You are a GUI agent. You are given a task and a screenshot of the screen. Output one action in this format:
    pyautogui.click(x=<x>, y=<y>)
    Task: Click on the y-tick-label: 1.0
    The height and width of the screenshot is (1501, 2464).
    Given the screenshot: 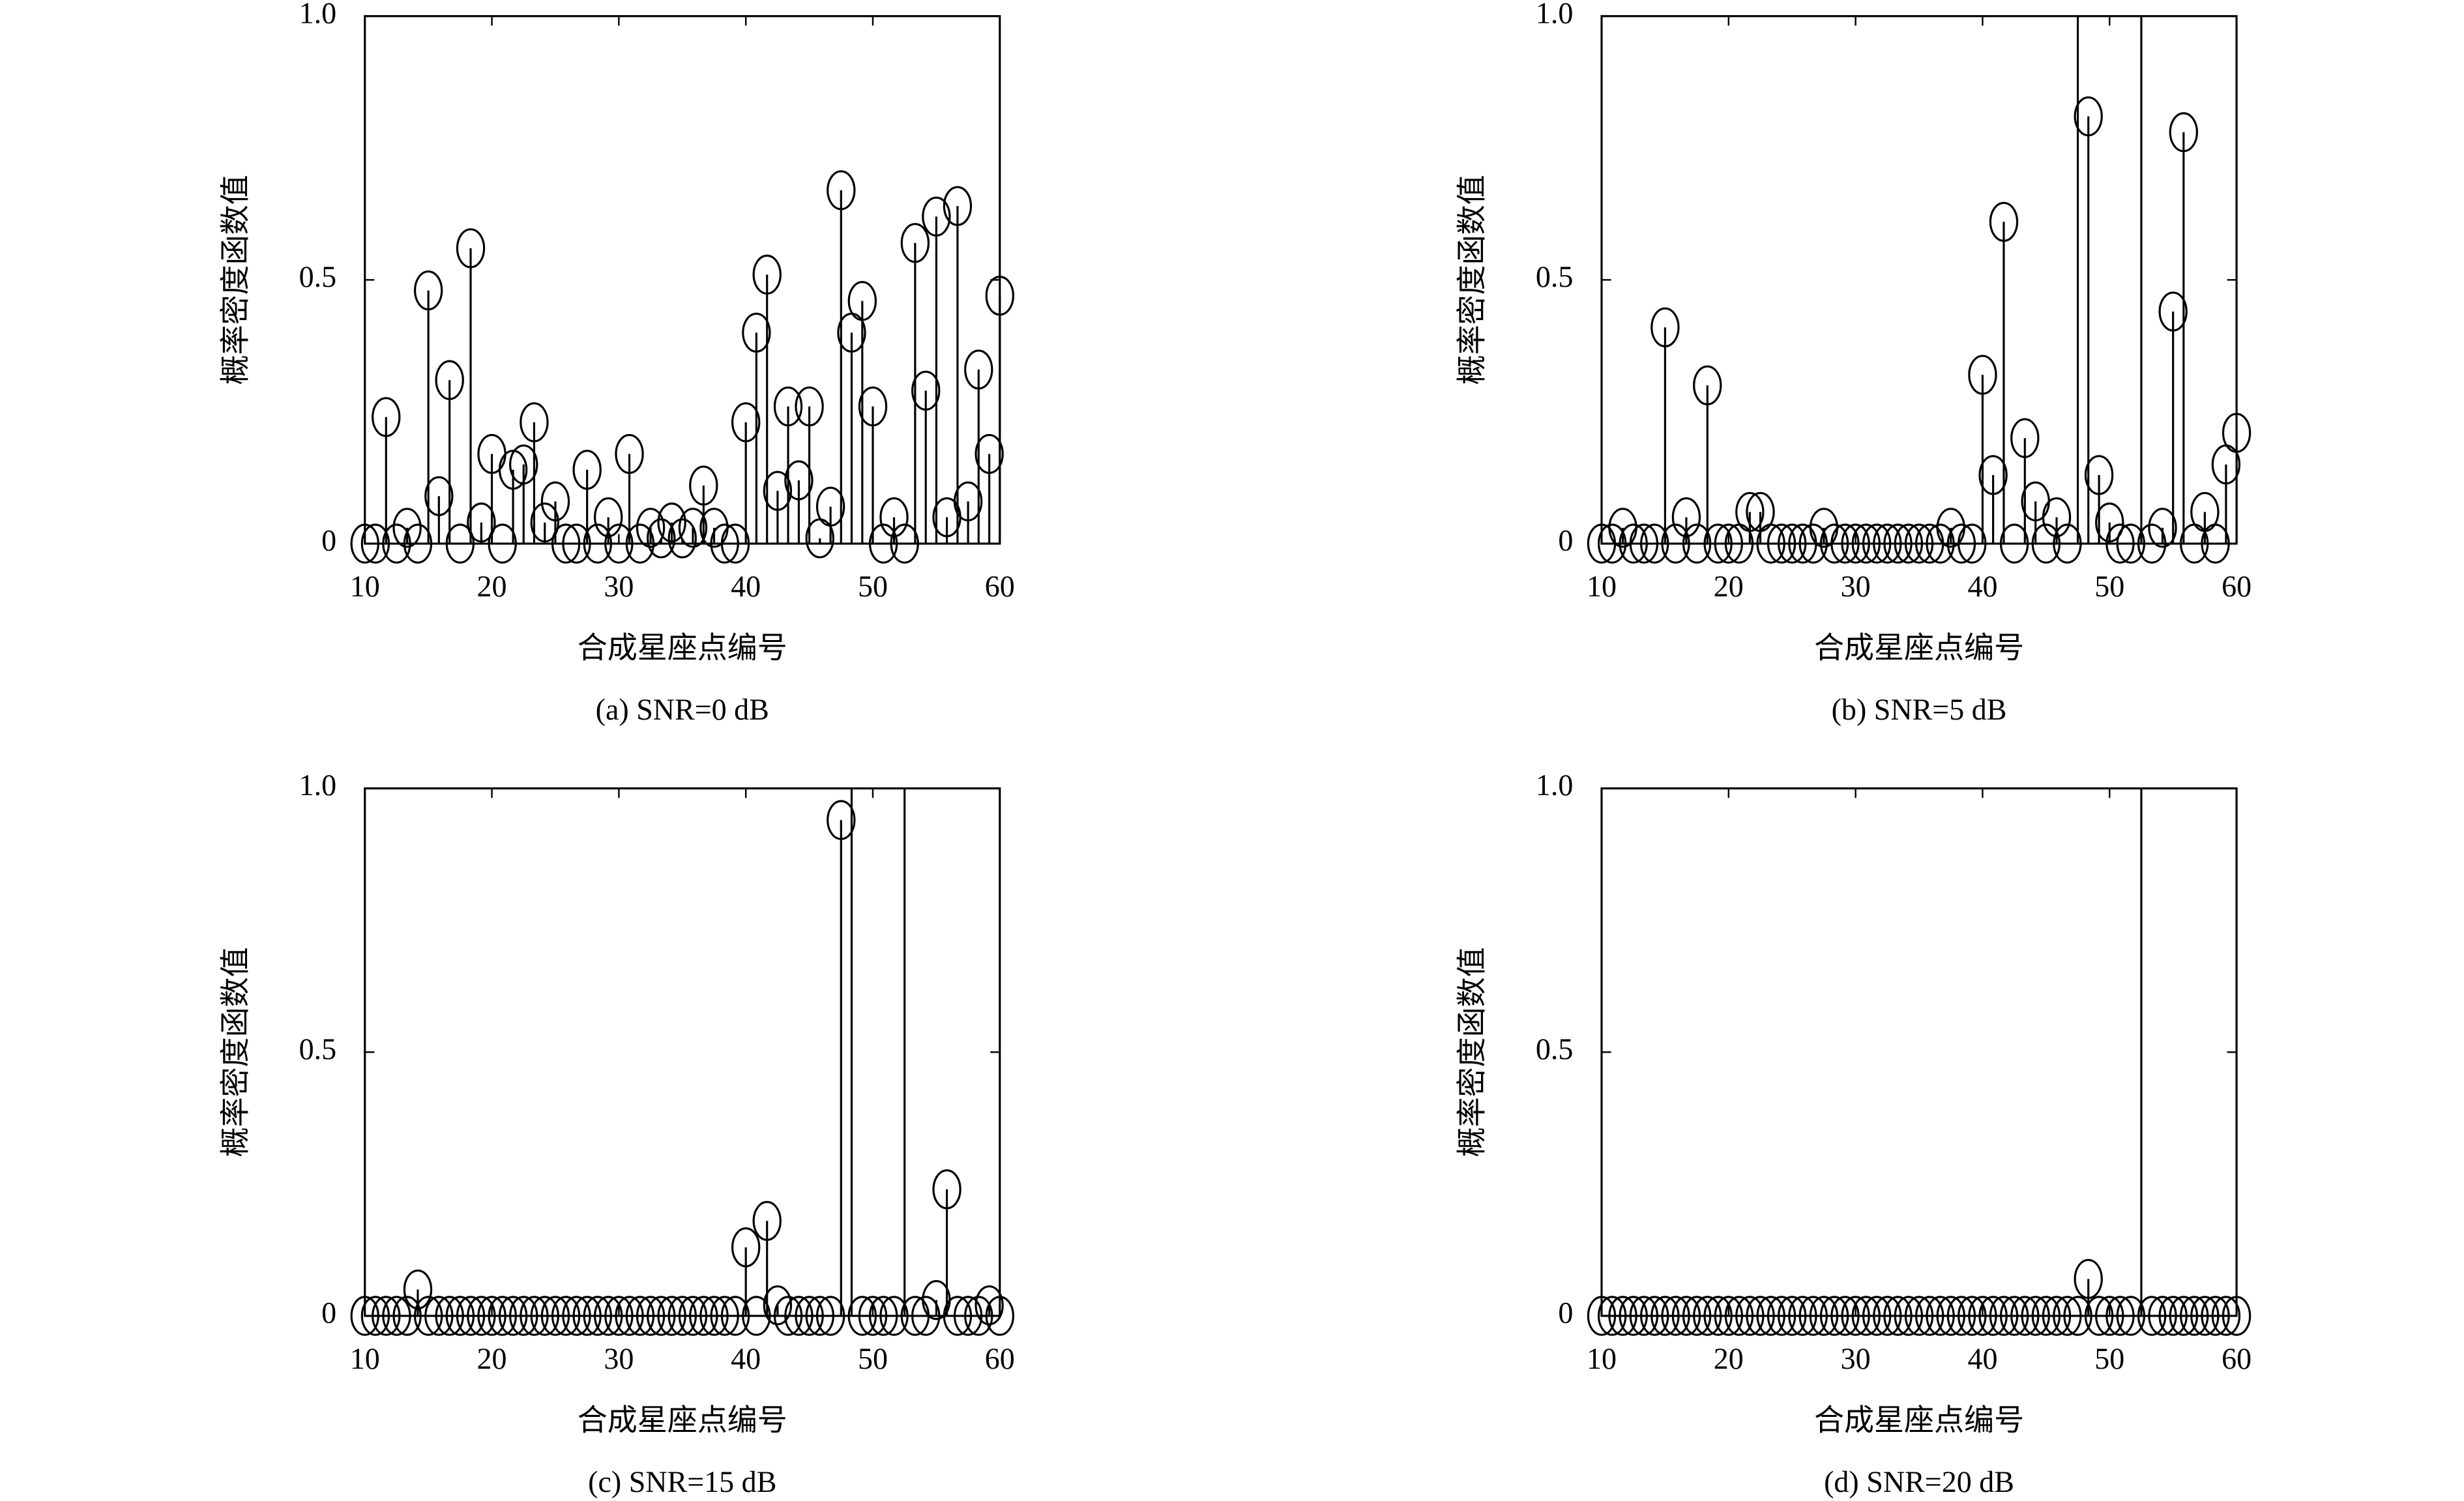 What is the action you would take?
    pyautogui.click(x=318, y=14)
    